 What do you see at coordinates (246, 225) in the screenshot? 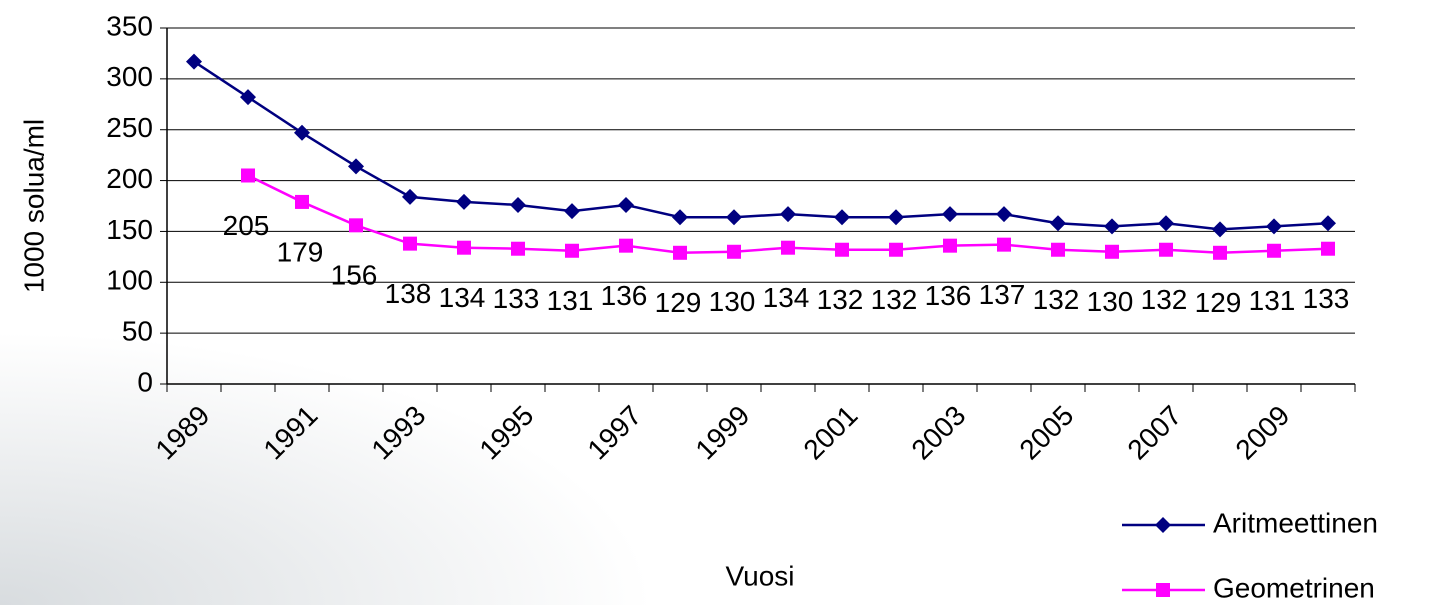
I see `data-label: 205` at bounding box center [246, 225].